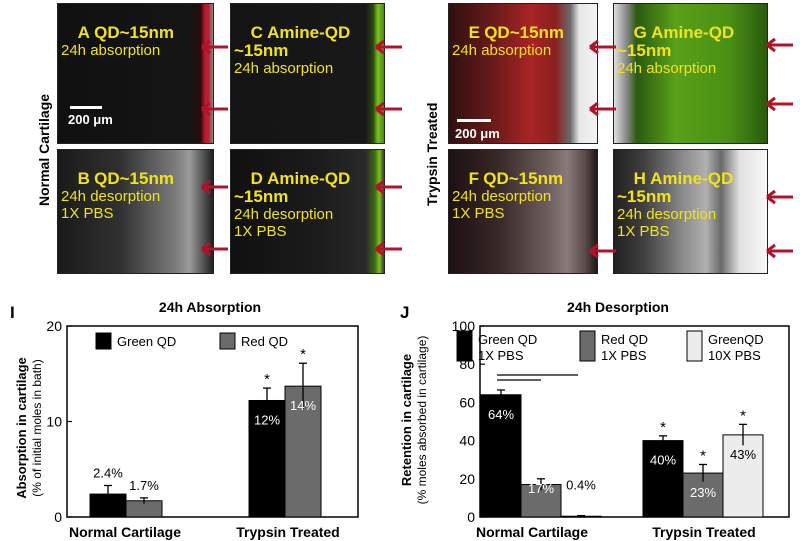  Describe the element at coordinates (210, 307) in the screenshot. I see `chart-i-title: 24h Absorption` at that location.